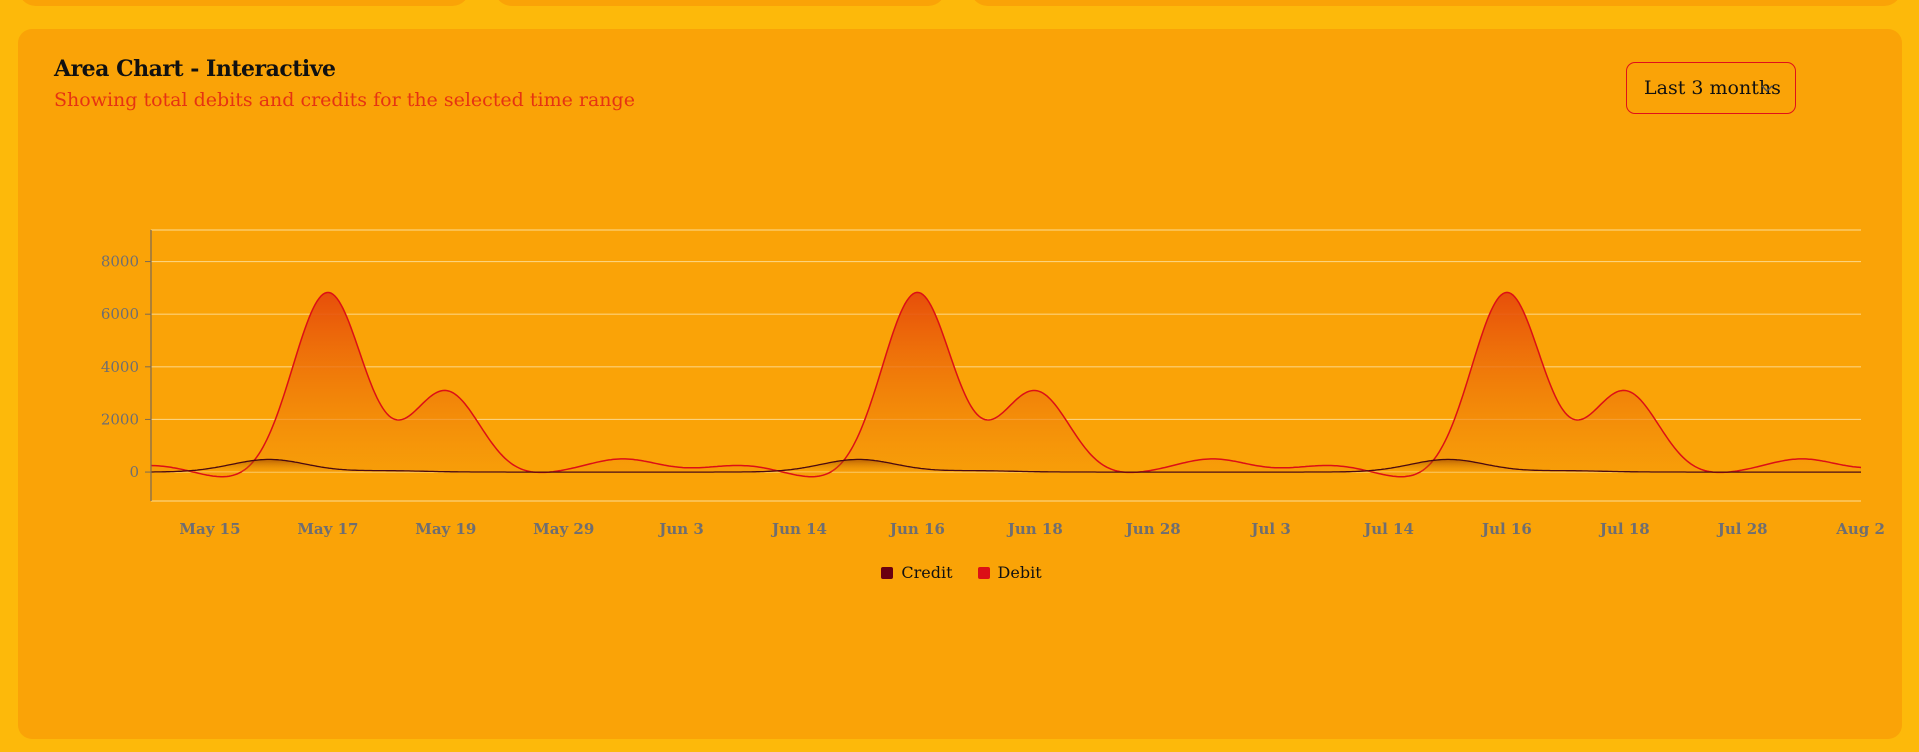 The image size is (1919, 752). What do you see at coordinates (1019, 572) in the screenshot?
I see `legend-label: Debit` at bounding box center [1019, 572].